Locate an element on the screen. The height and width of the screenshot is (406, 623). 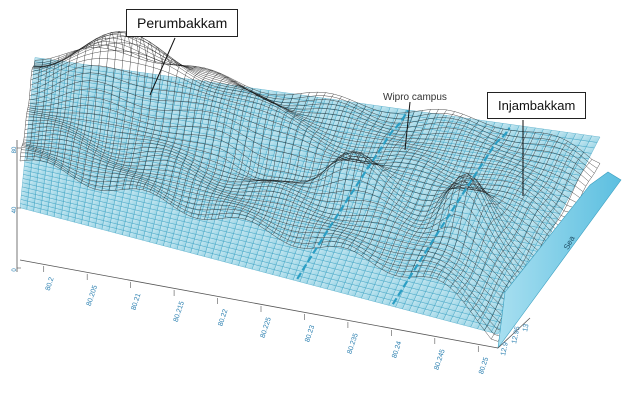
y-tick-label: 12.9 is located at coordinates (505, 349).